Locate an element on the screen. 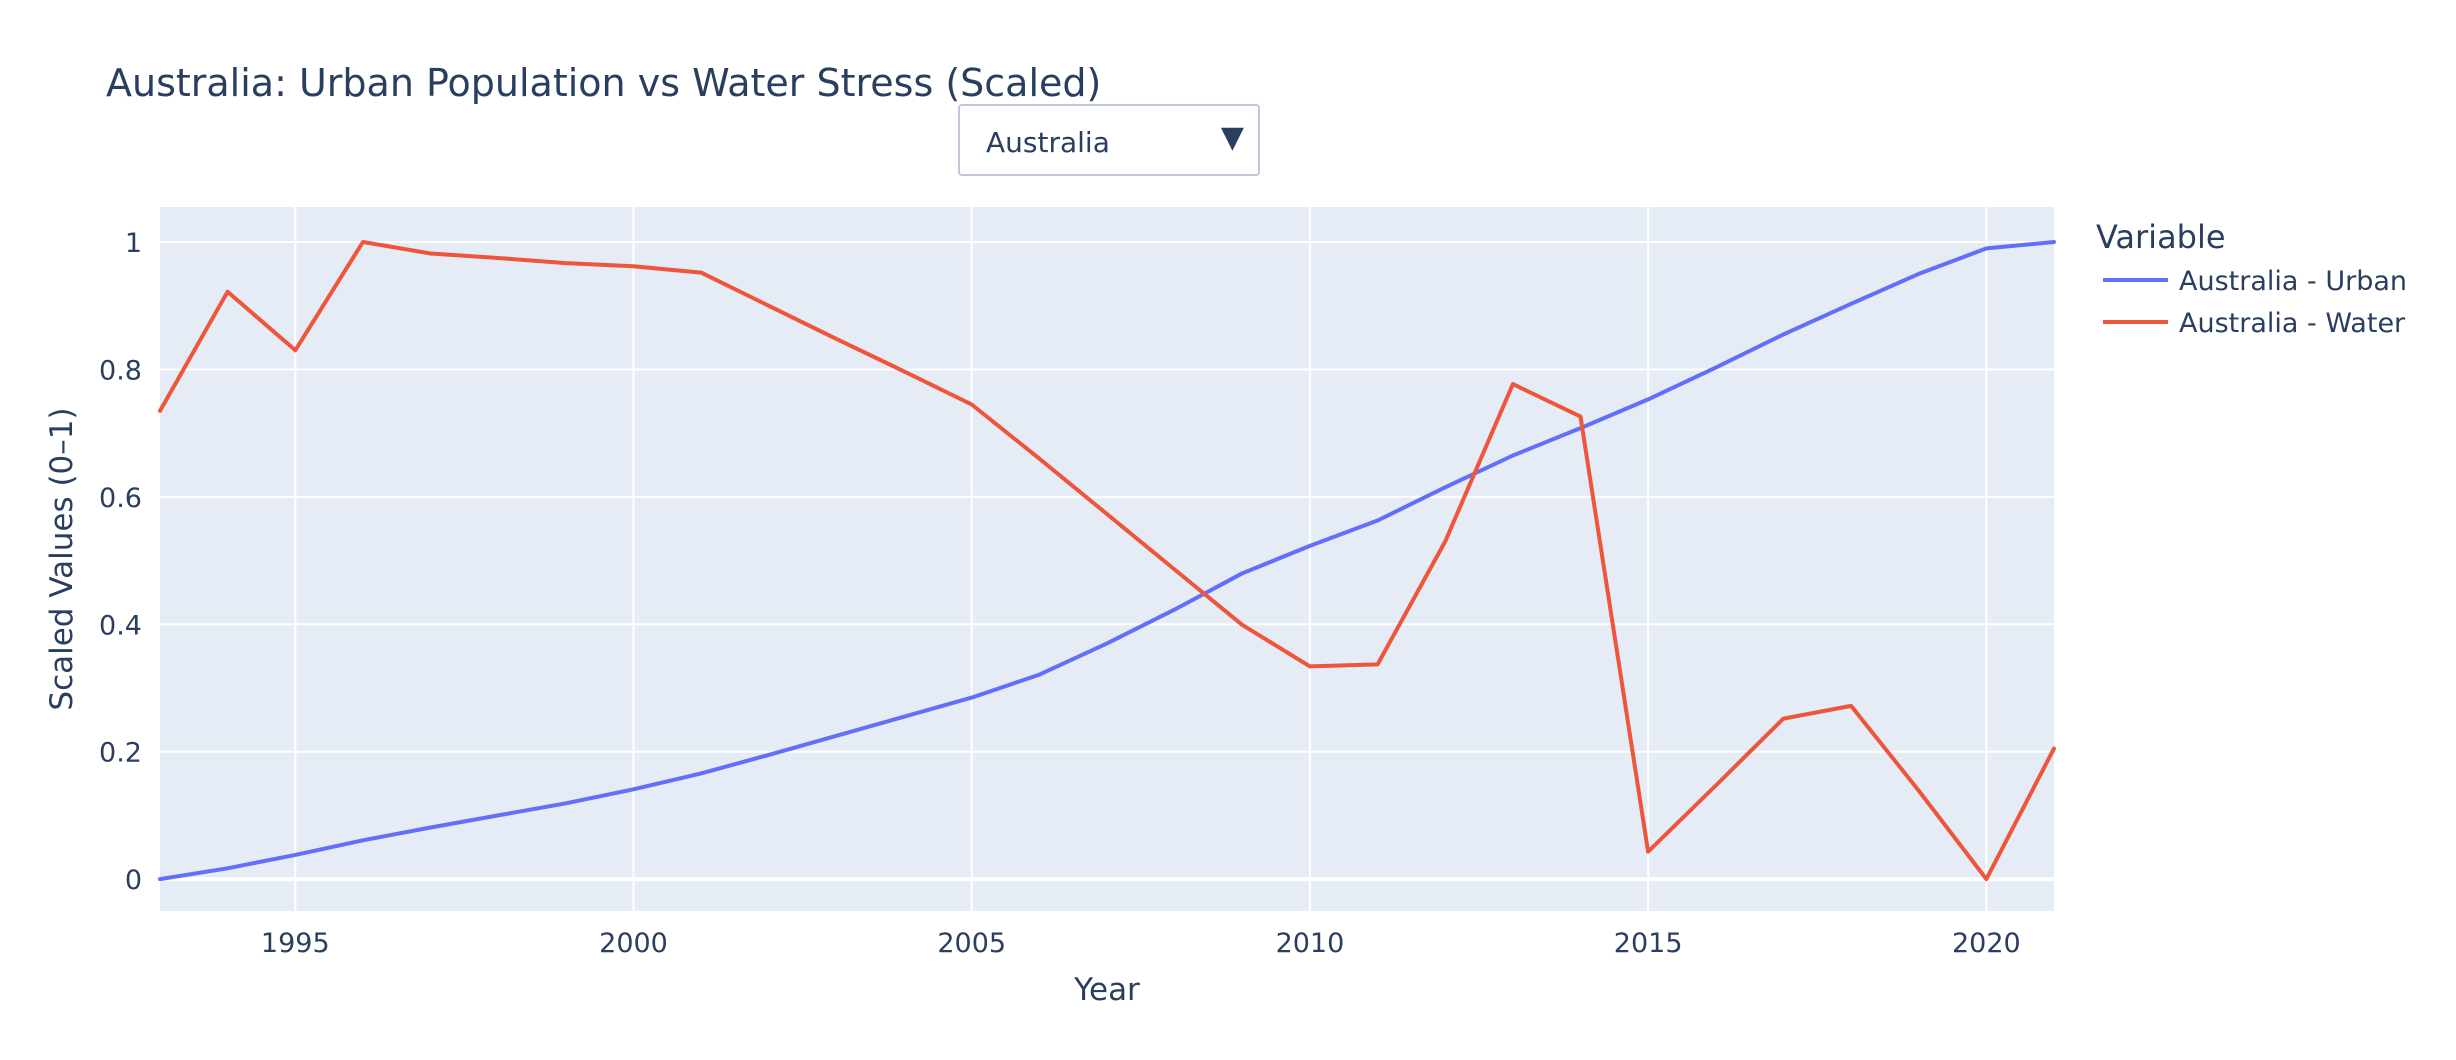 The width and height of the screenshot is (2456, 1060). y-axis-label: Scaled Values (0–1) is located at coordinates (62, 558).